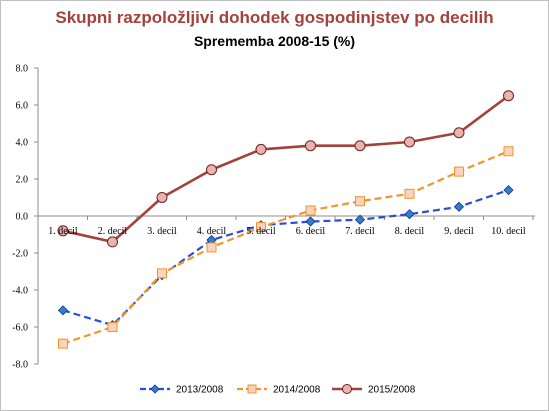 Image resolution: width=549 pixels, height=411 pixels. I want to click on x-category-label: 4. decil, so click(212, 231).